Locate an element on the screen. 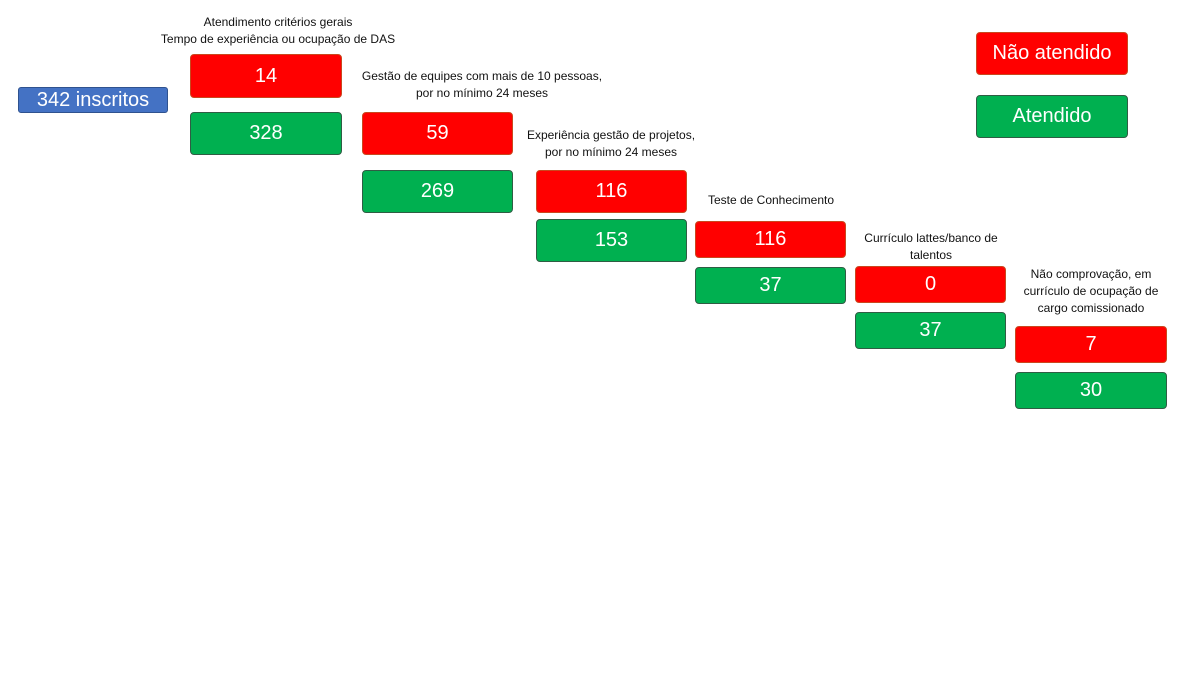 This screenshot has height=675, width=1200. step-1-not-met-box: 14 is located at coordinates (266, 76).